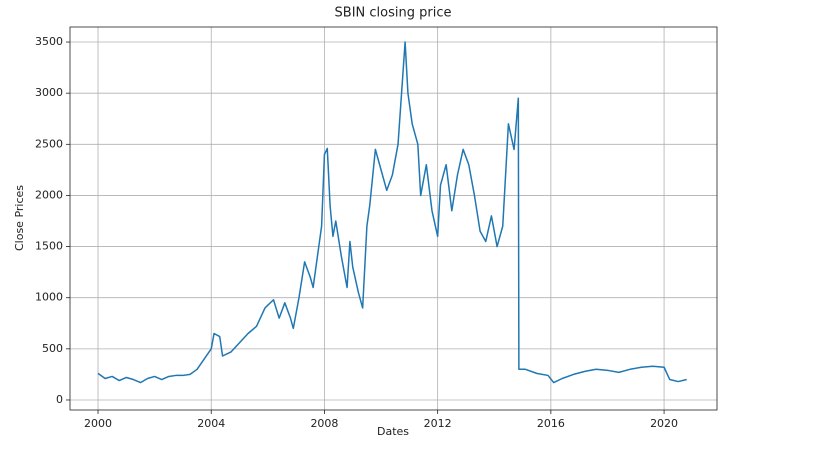 The image size is (831, 460). What do you see at coordinates (49, 143) in the screenshot?
I see `y-tick-label: 2500` at bounding box center [49, 143].